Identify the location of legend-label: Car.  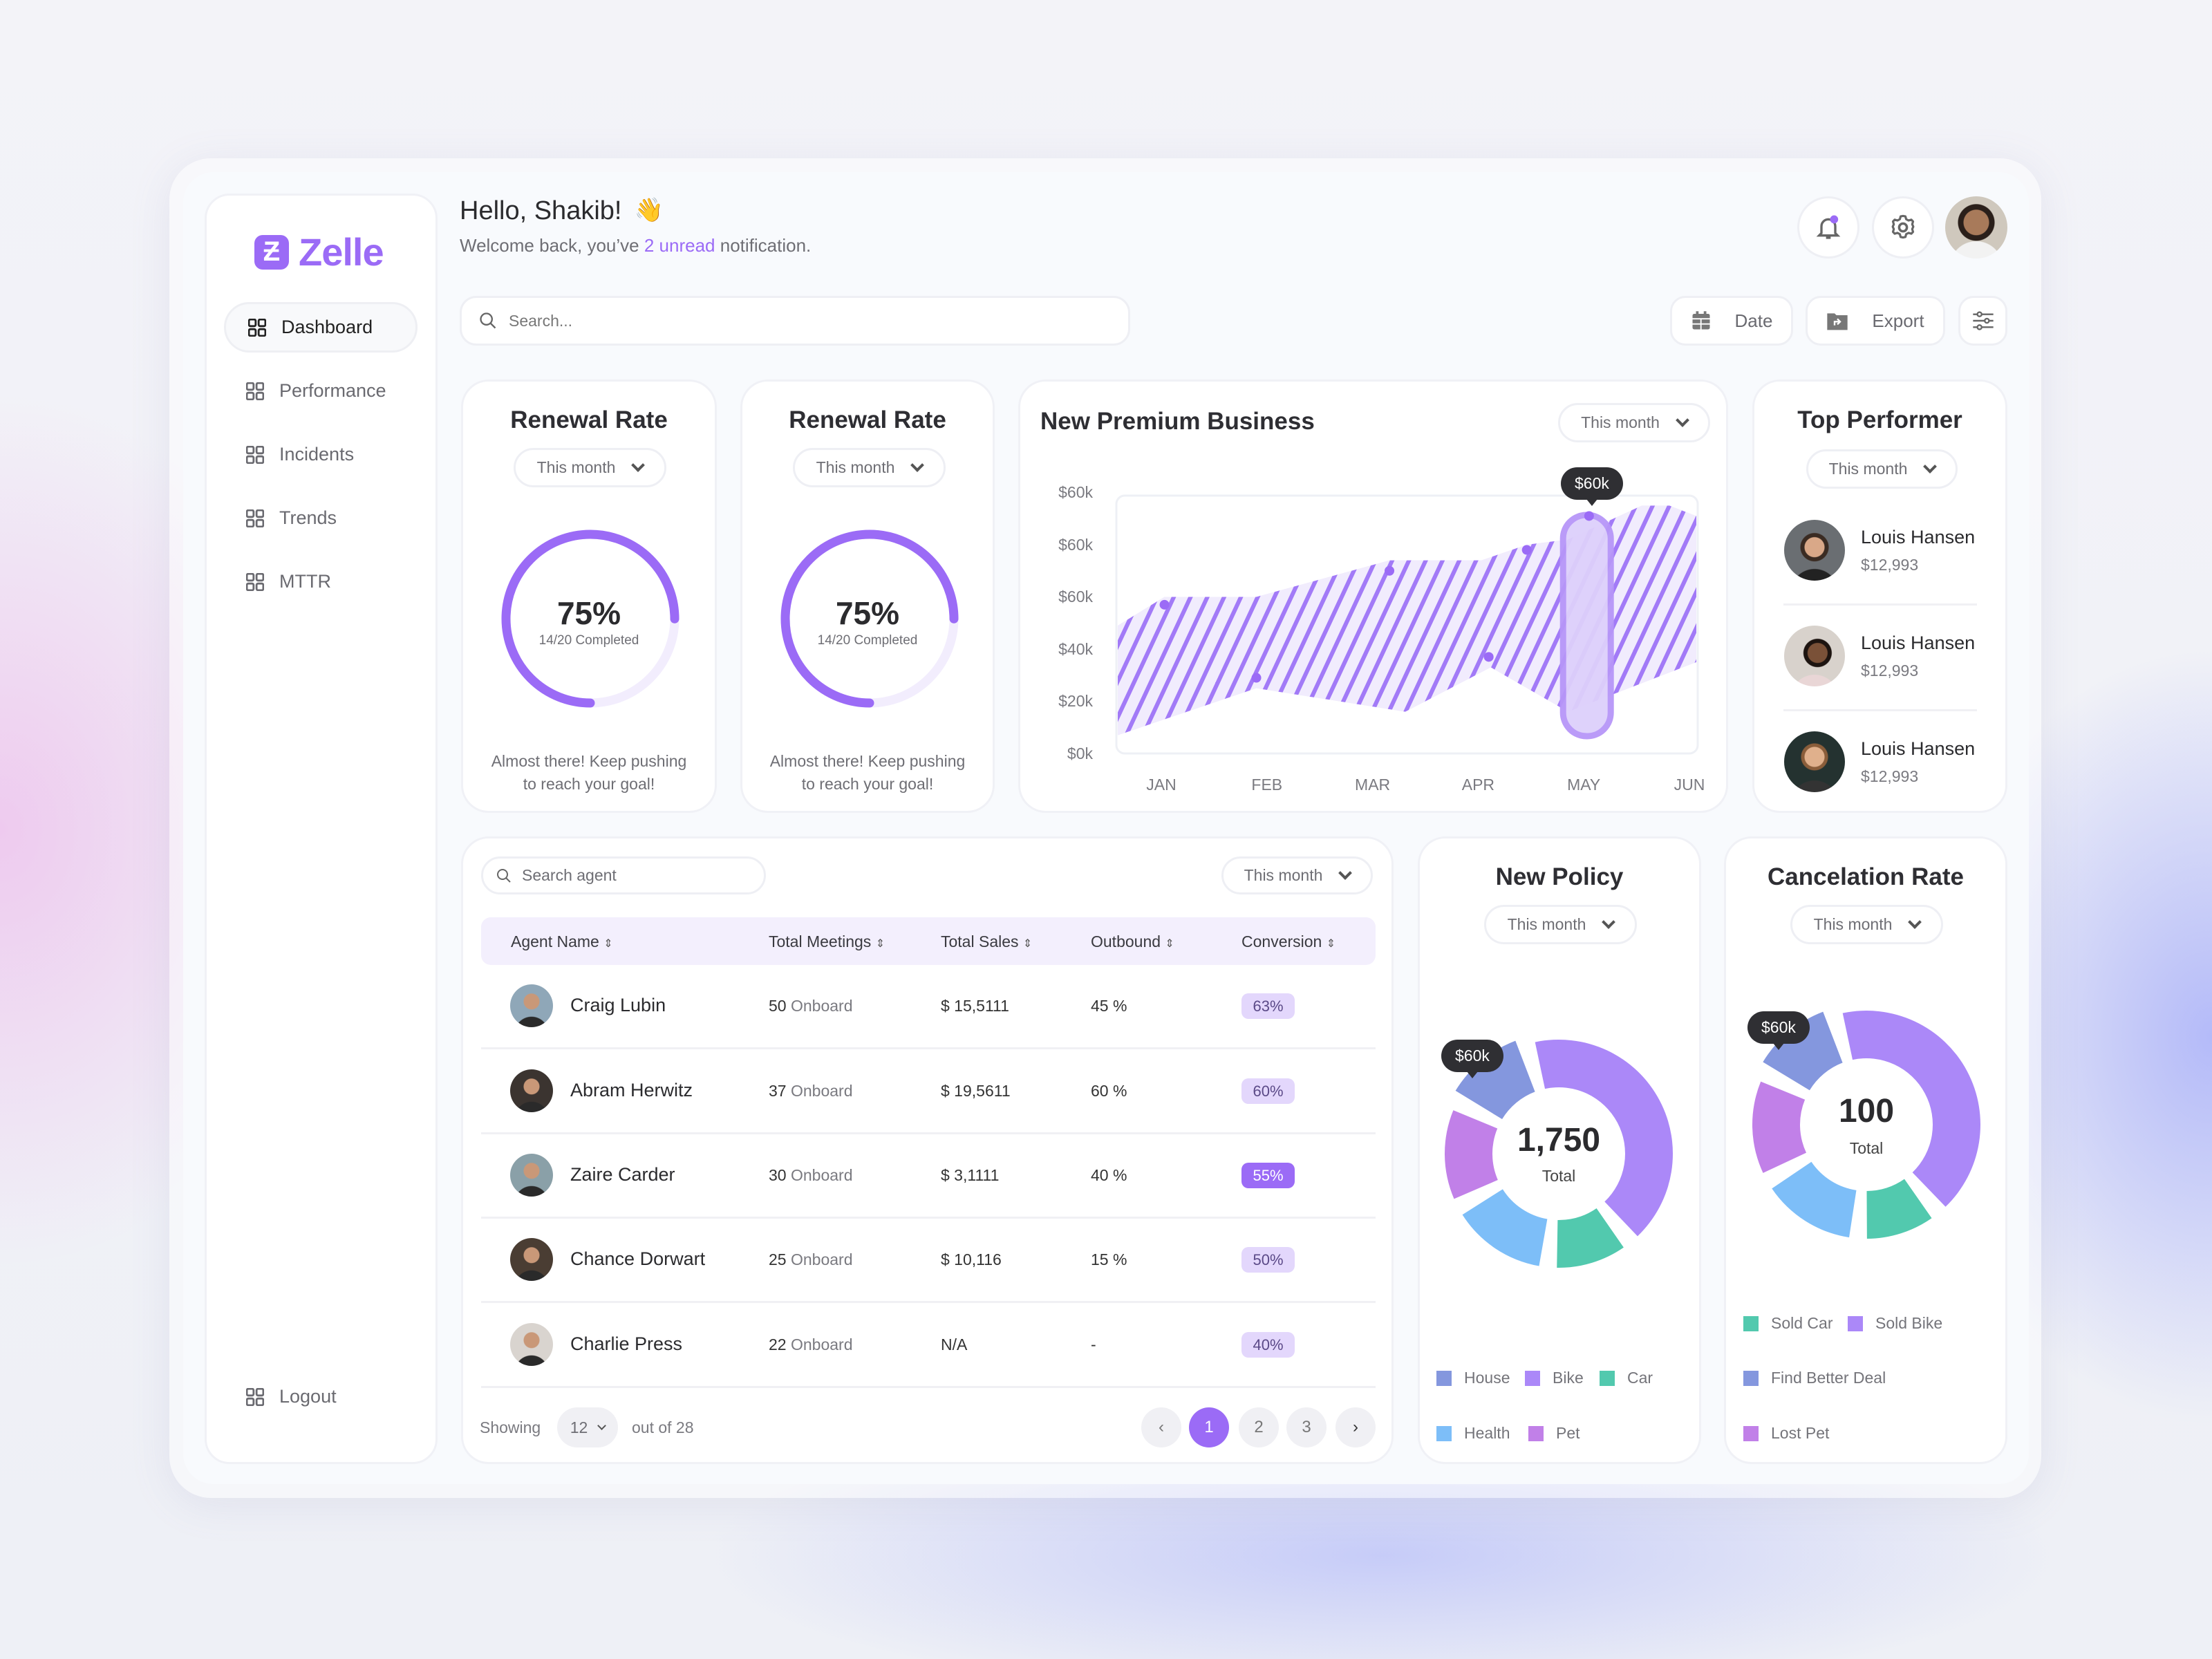
(1640, 1378).